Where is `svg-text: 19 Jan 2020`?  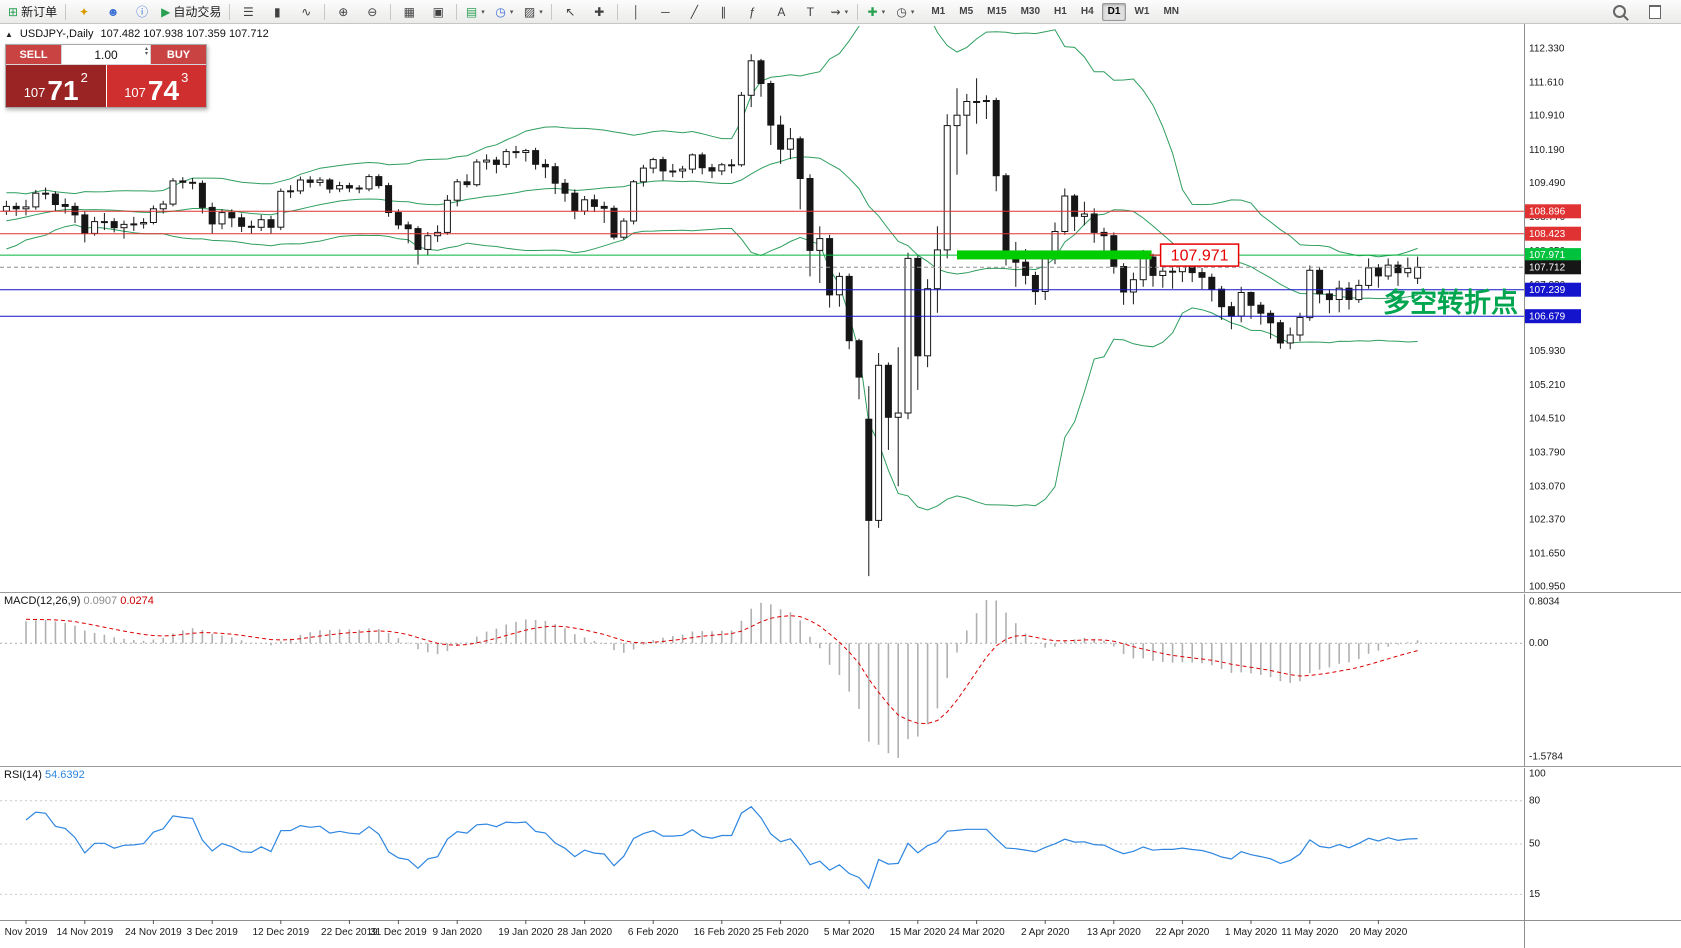 svg-text: 19 Jan 2020 is located at coordinates (525, 932).